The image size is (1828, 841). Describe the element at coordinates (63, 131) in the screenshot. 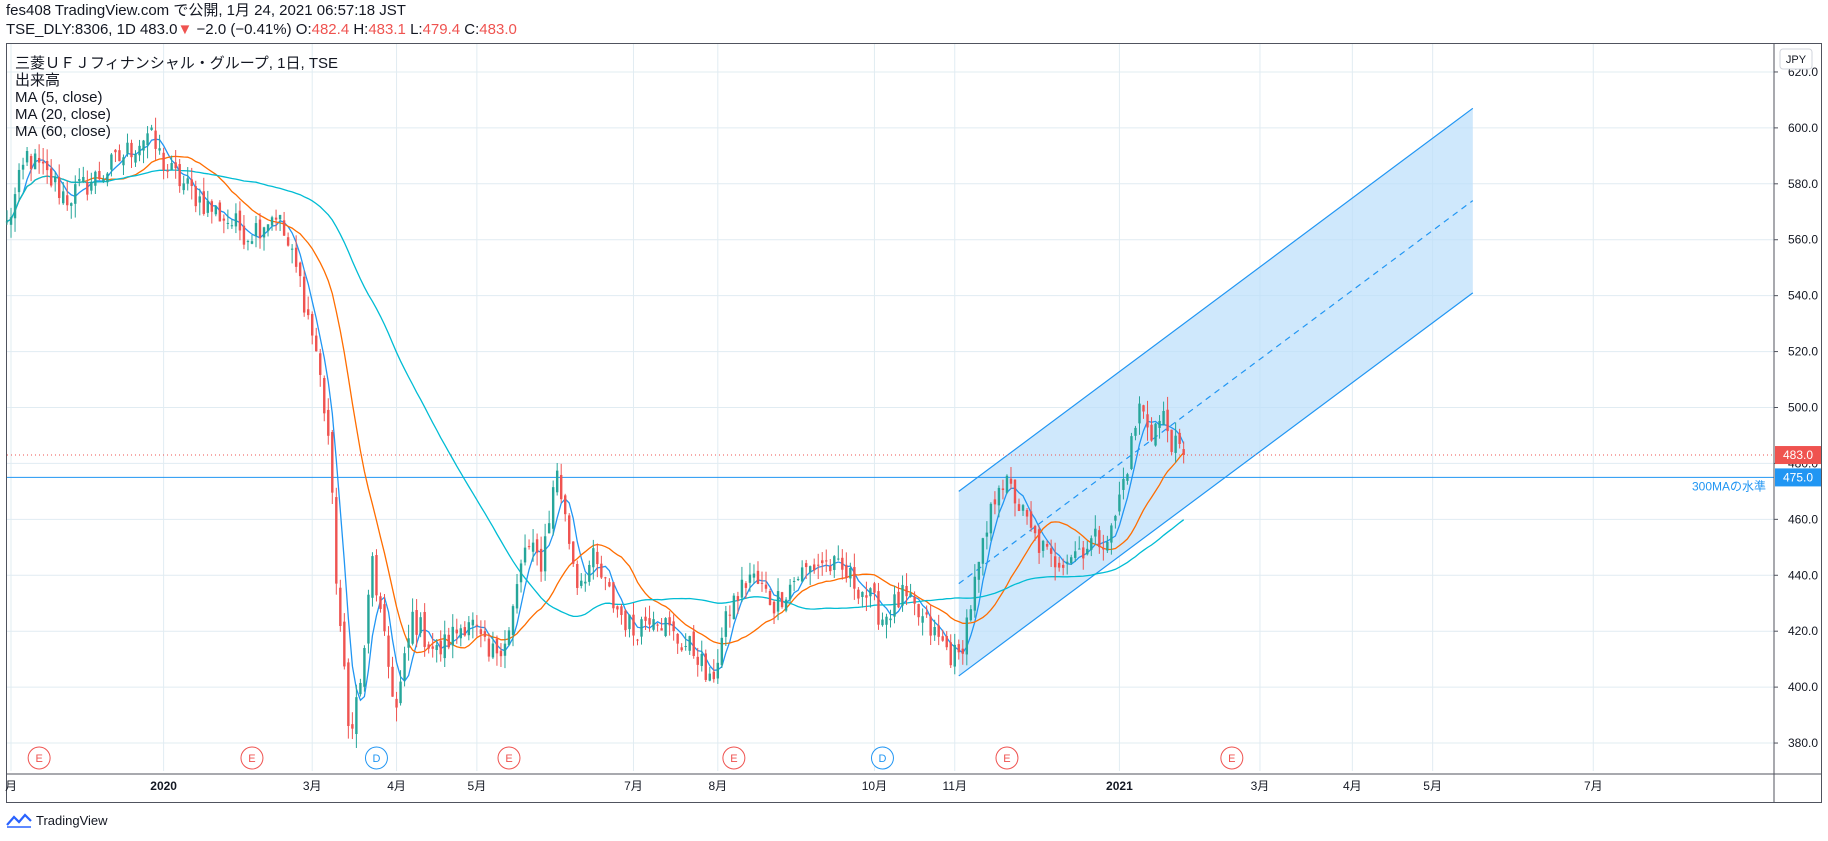

I see `legend-ma60: MA (60, close)` at that location.